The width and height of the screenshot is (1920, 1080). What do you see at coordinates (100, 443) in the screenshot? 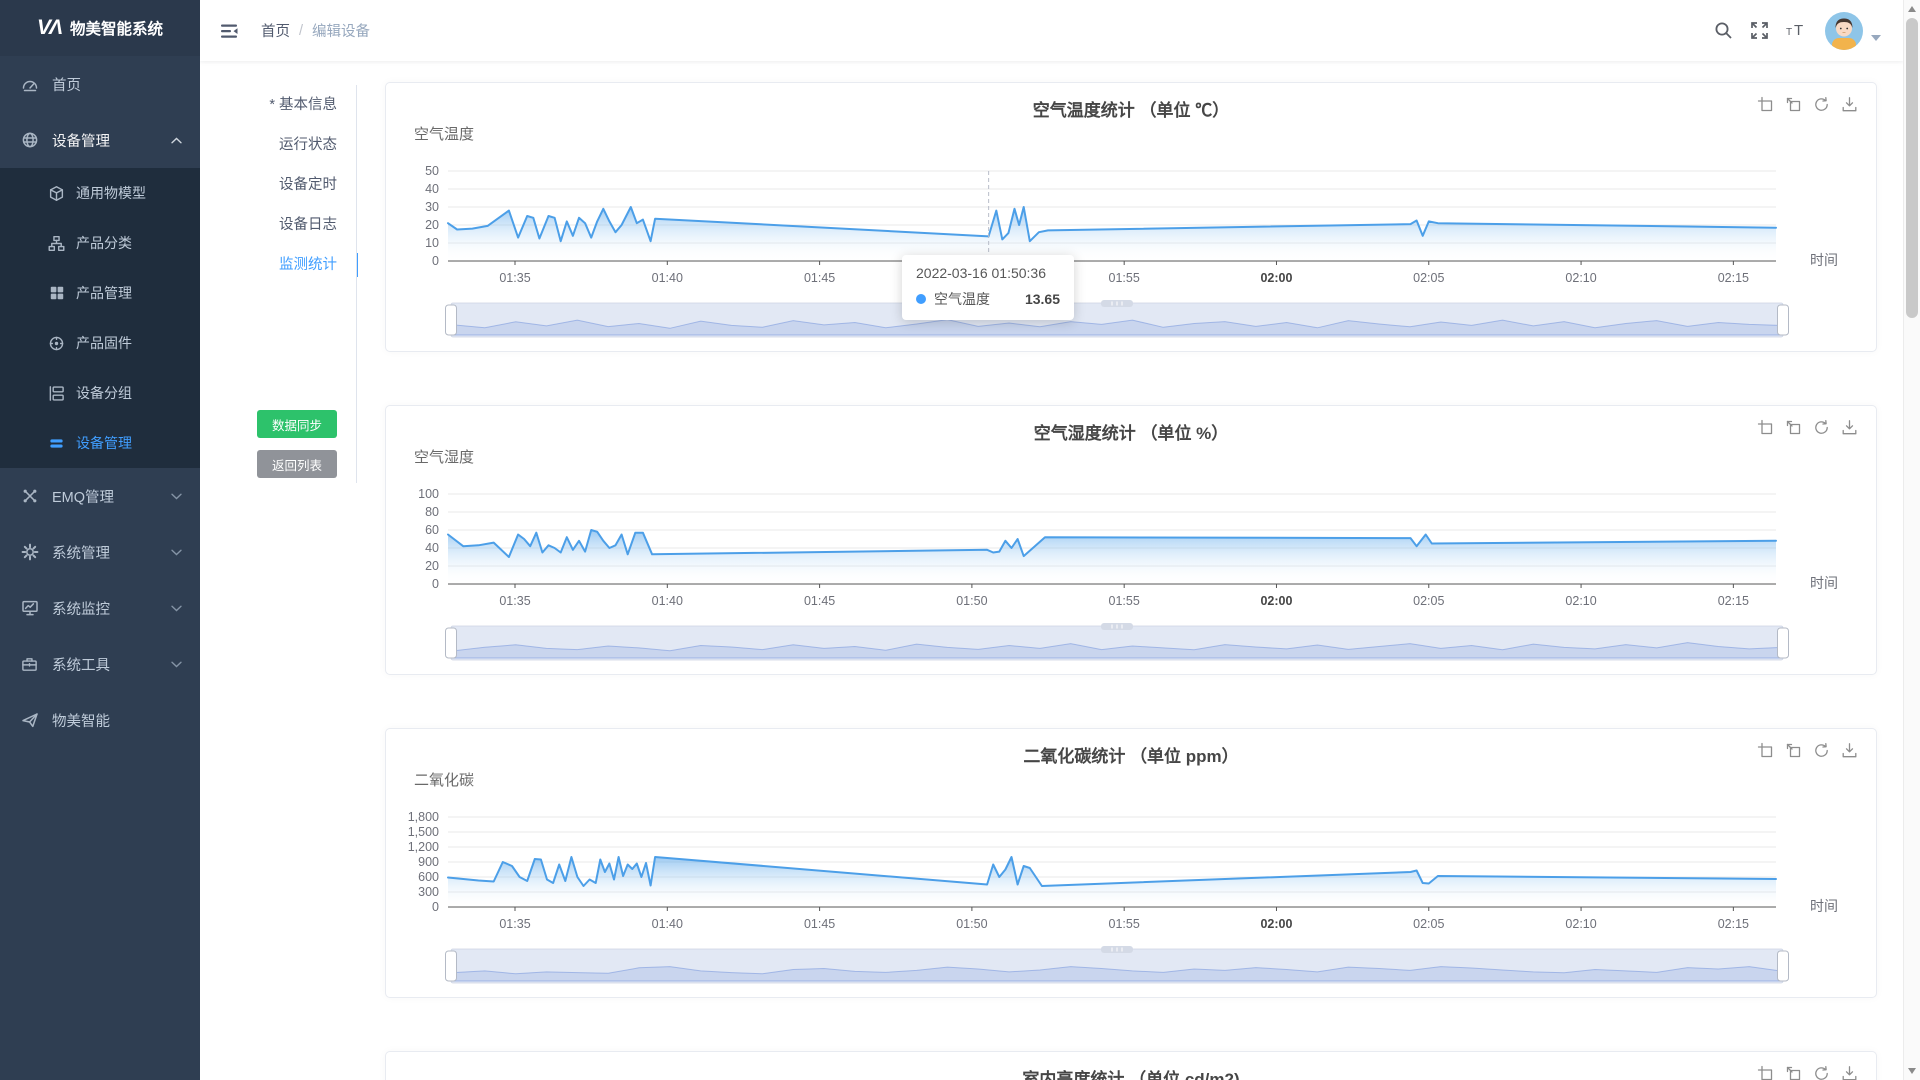
I see `sidebar-item-device-mgmt-sub: 设备管理` at bounding box center [100, 443].